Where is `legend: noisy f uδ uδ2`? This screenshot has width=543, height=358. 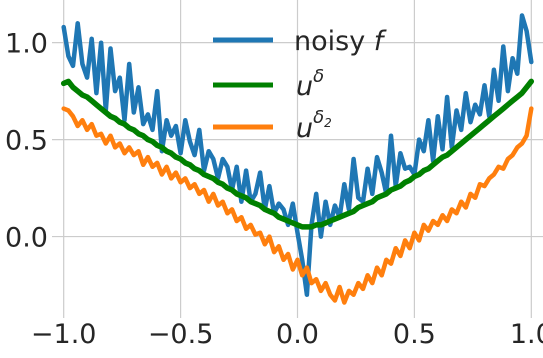 legend: noisy f uδ uδ2 is located at coordinates (300, 85).